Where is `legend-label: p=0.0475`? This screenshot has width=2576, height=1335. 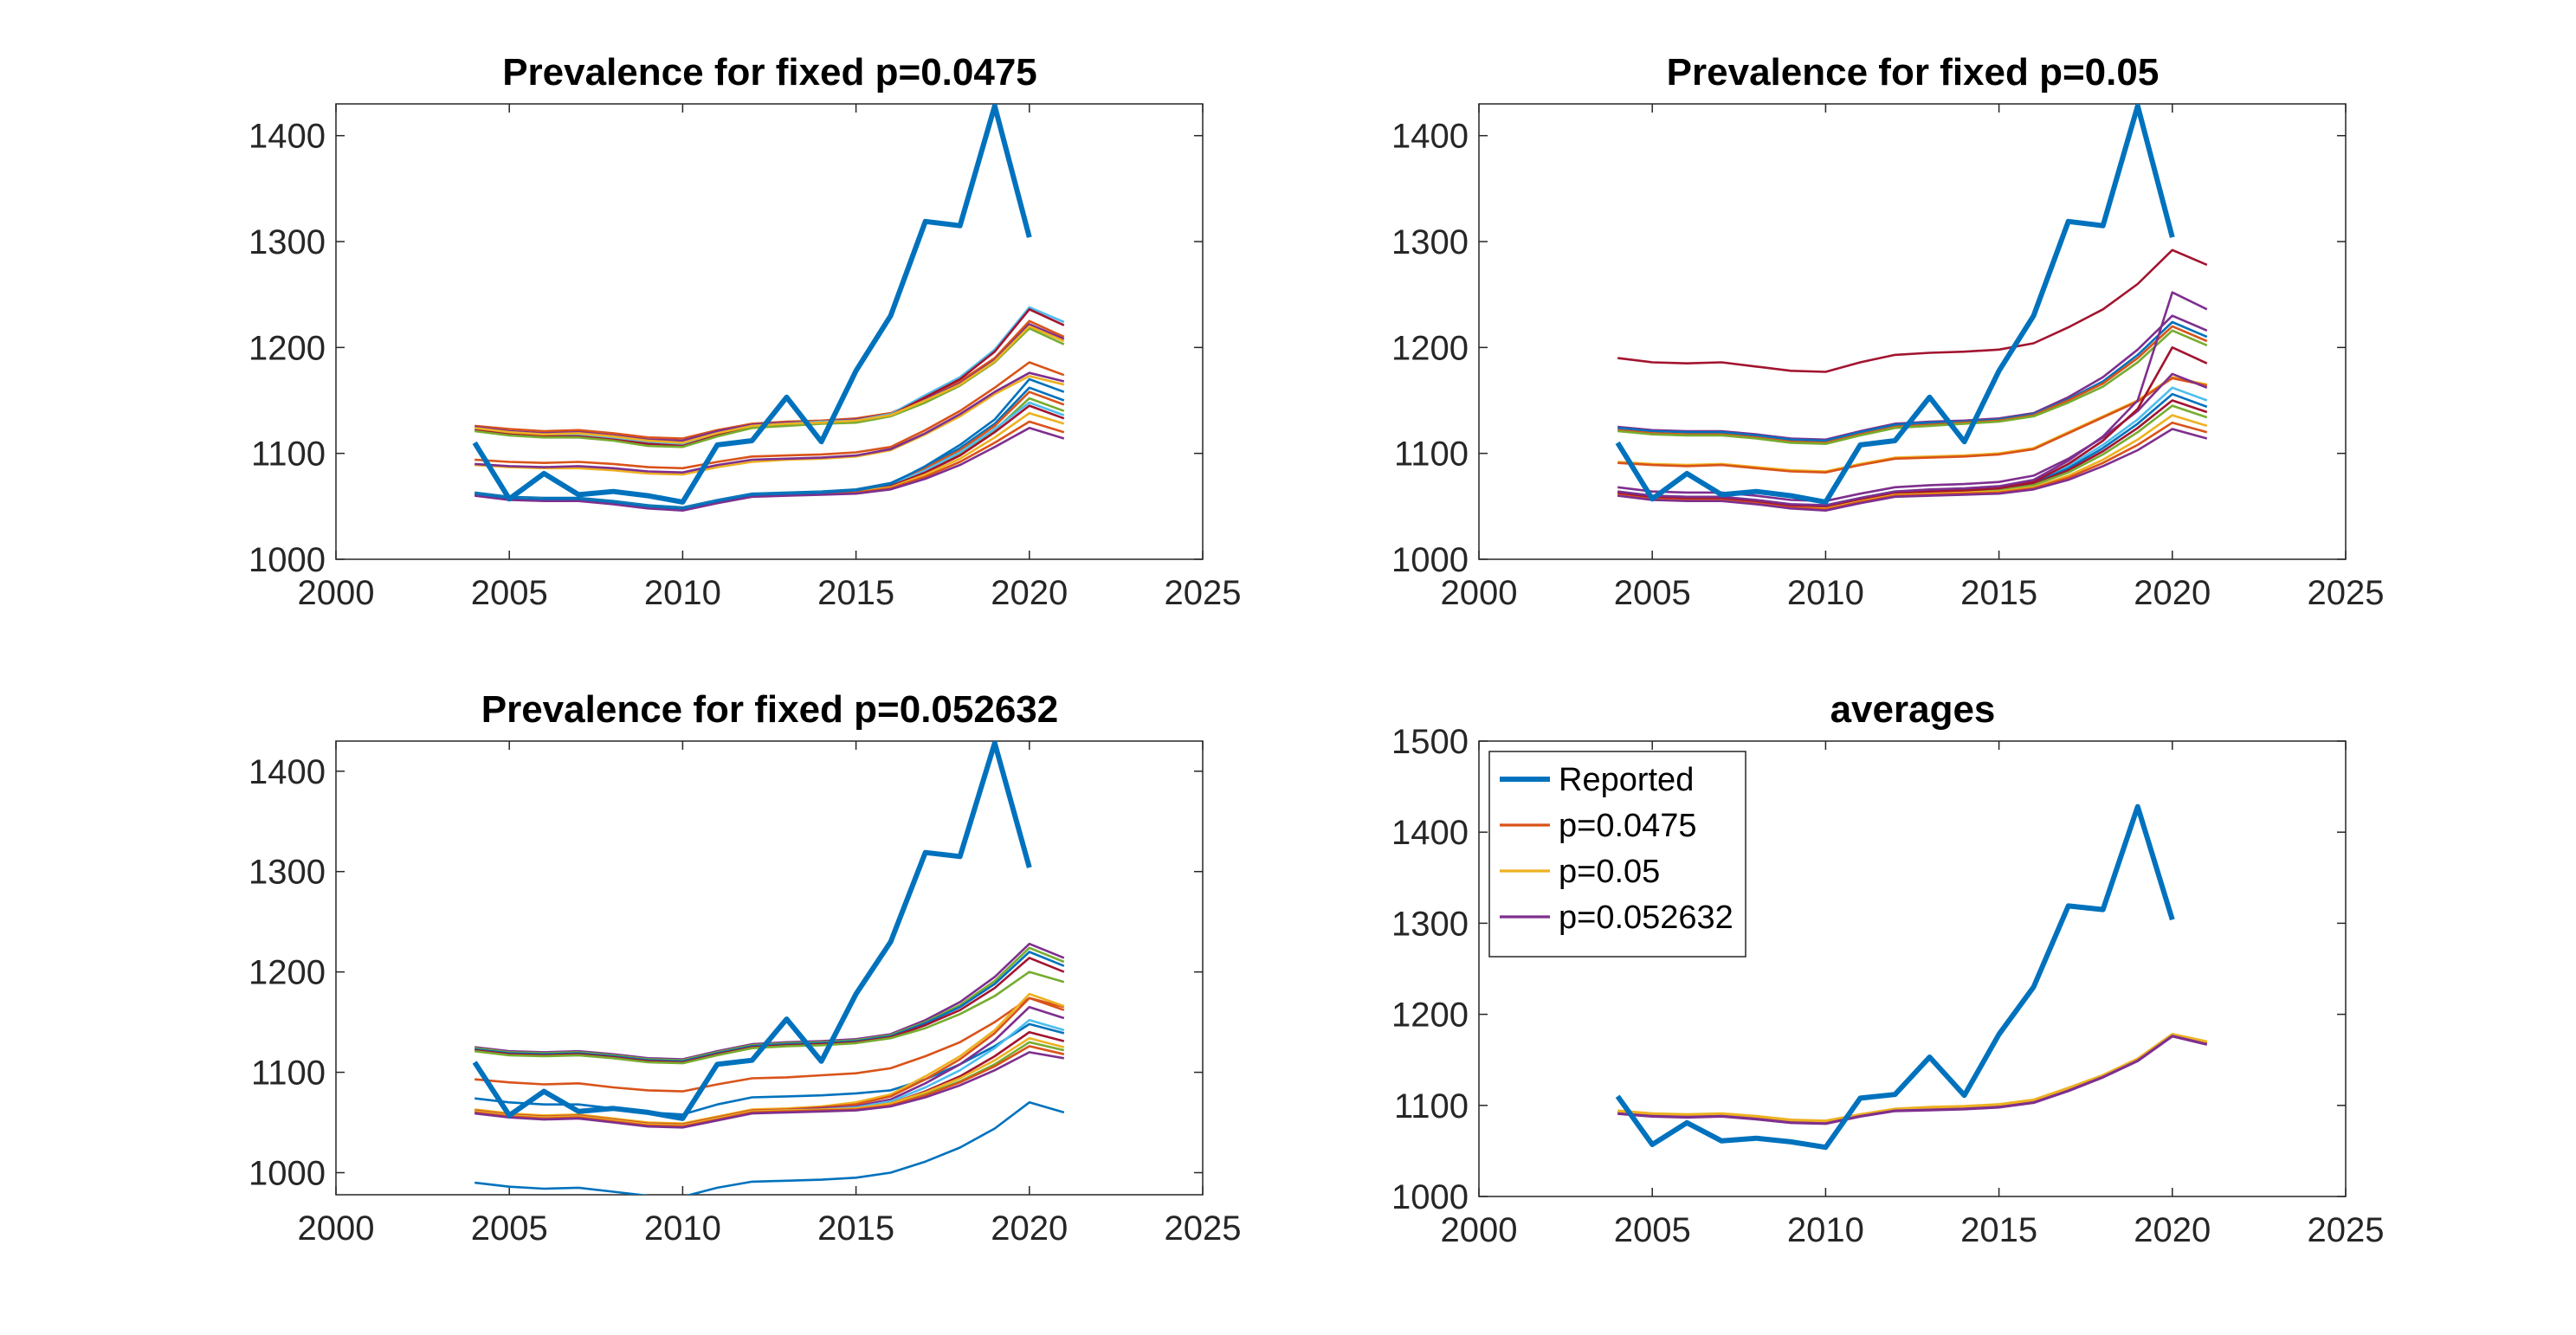 legend-label: p=0.0475 is located at coordinates (1628, 826).